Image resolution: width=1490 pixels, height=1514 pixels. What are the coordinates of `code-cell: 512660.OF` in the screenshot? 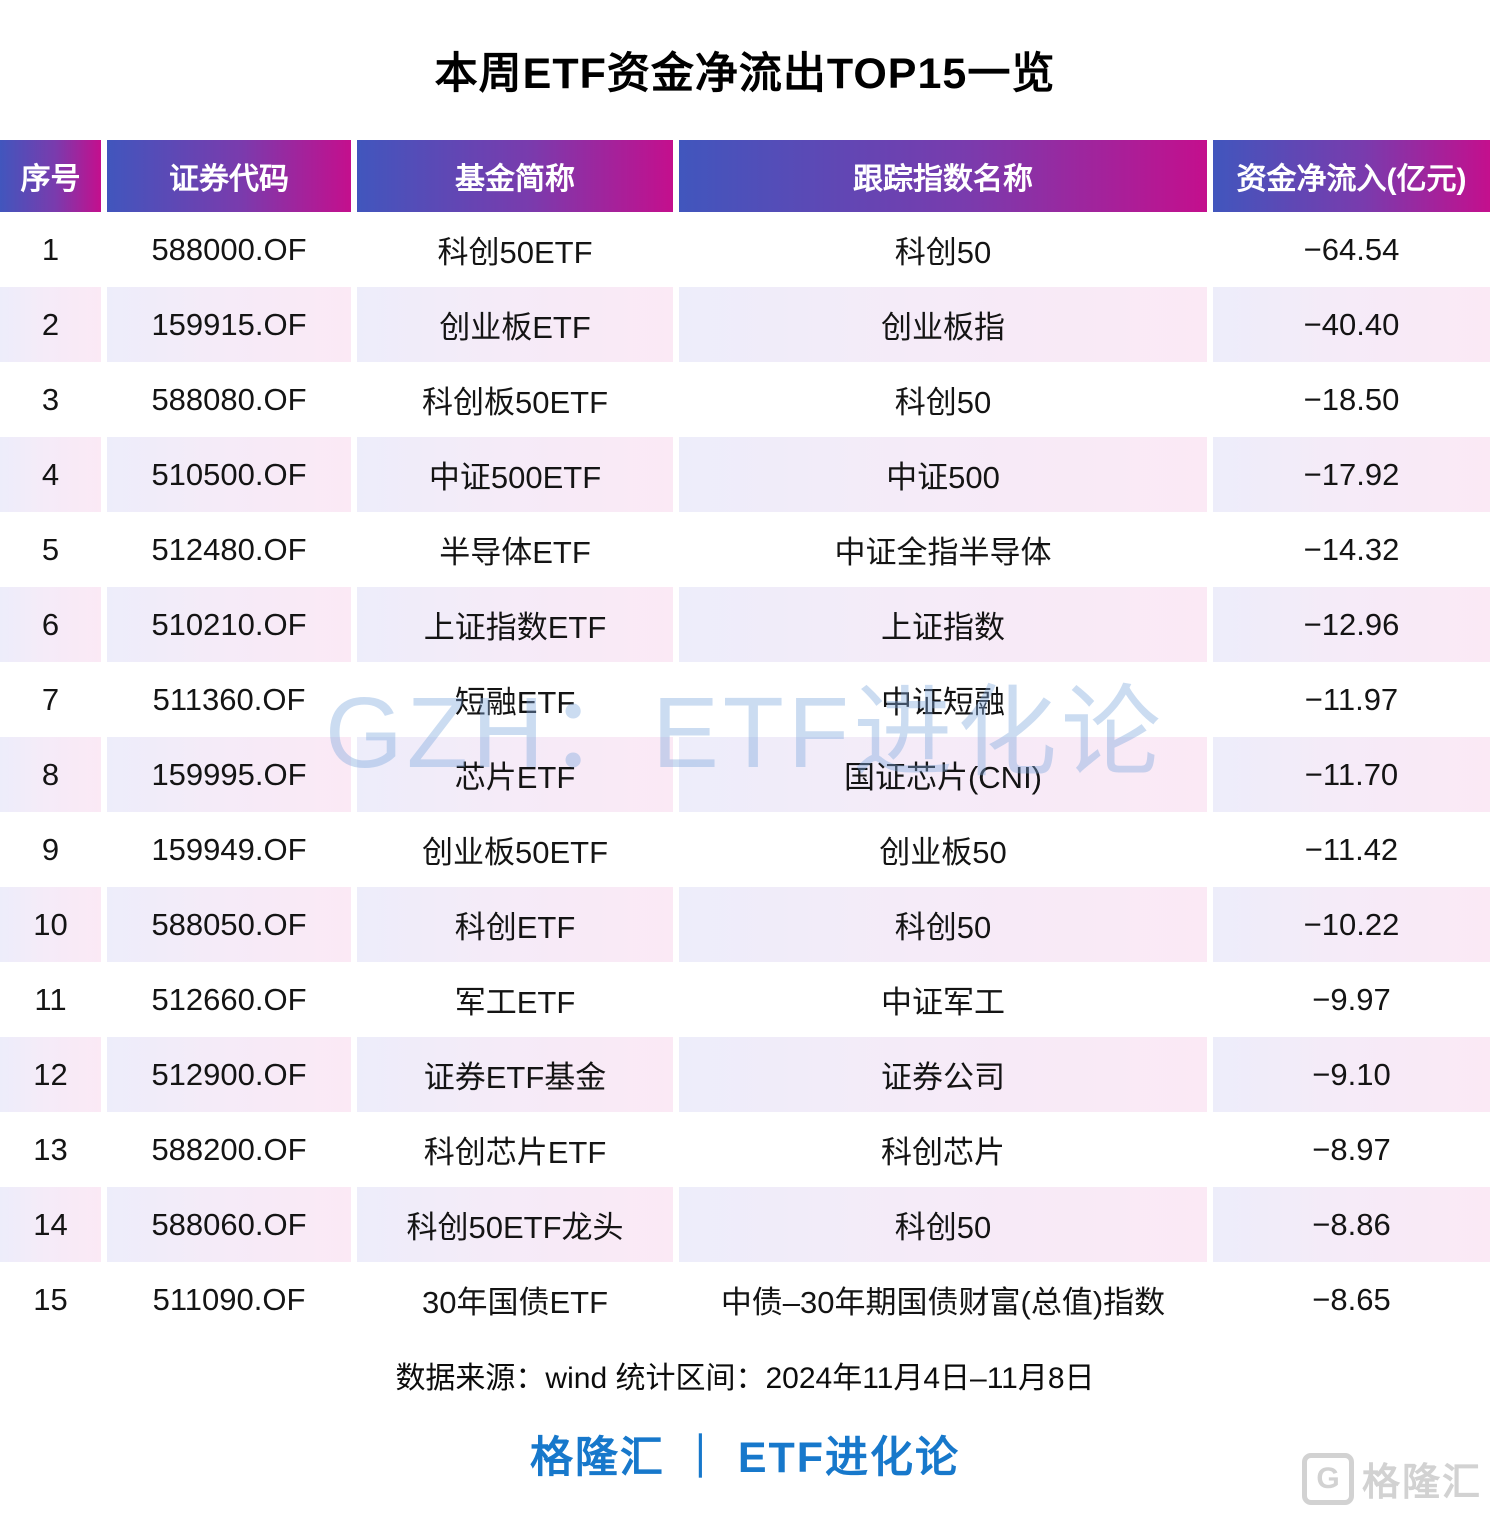 It's located at (230, 999).